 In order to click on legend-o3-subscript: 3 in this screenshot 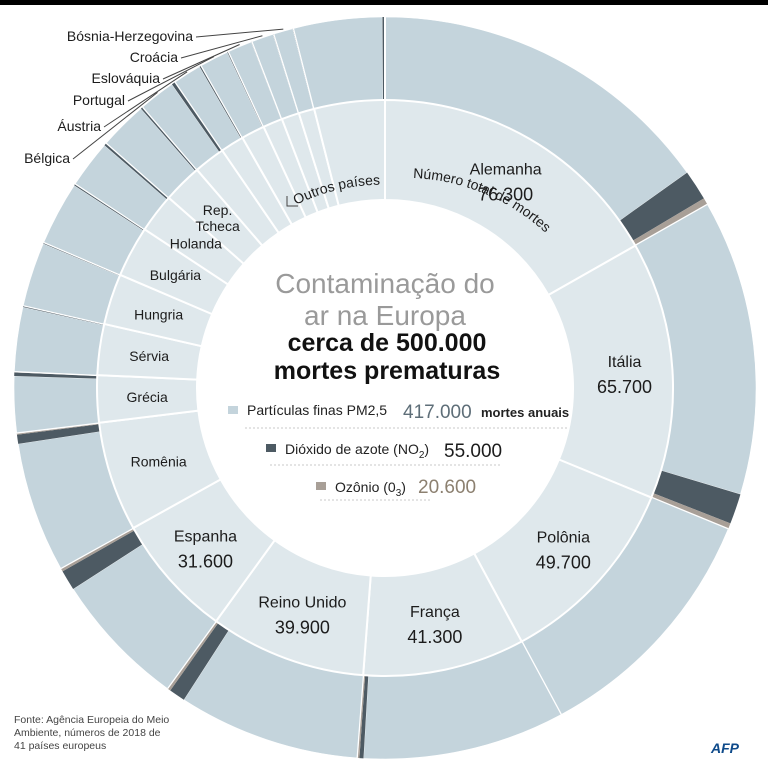, I will do `click(399, 493)`.